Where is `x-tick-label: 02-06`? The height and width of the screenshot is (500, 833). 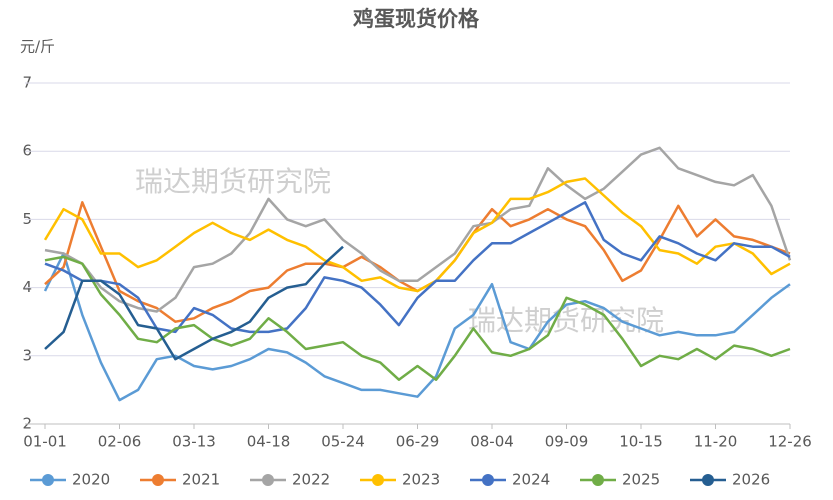 x-tick-label: 02-06 is located at coordinates (120, 442).